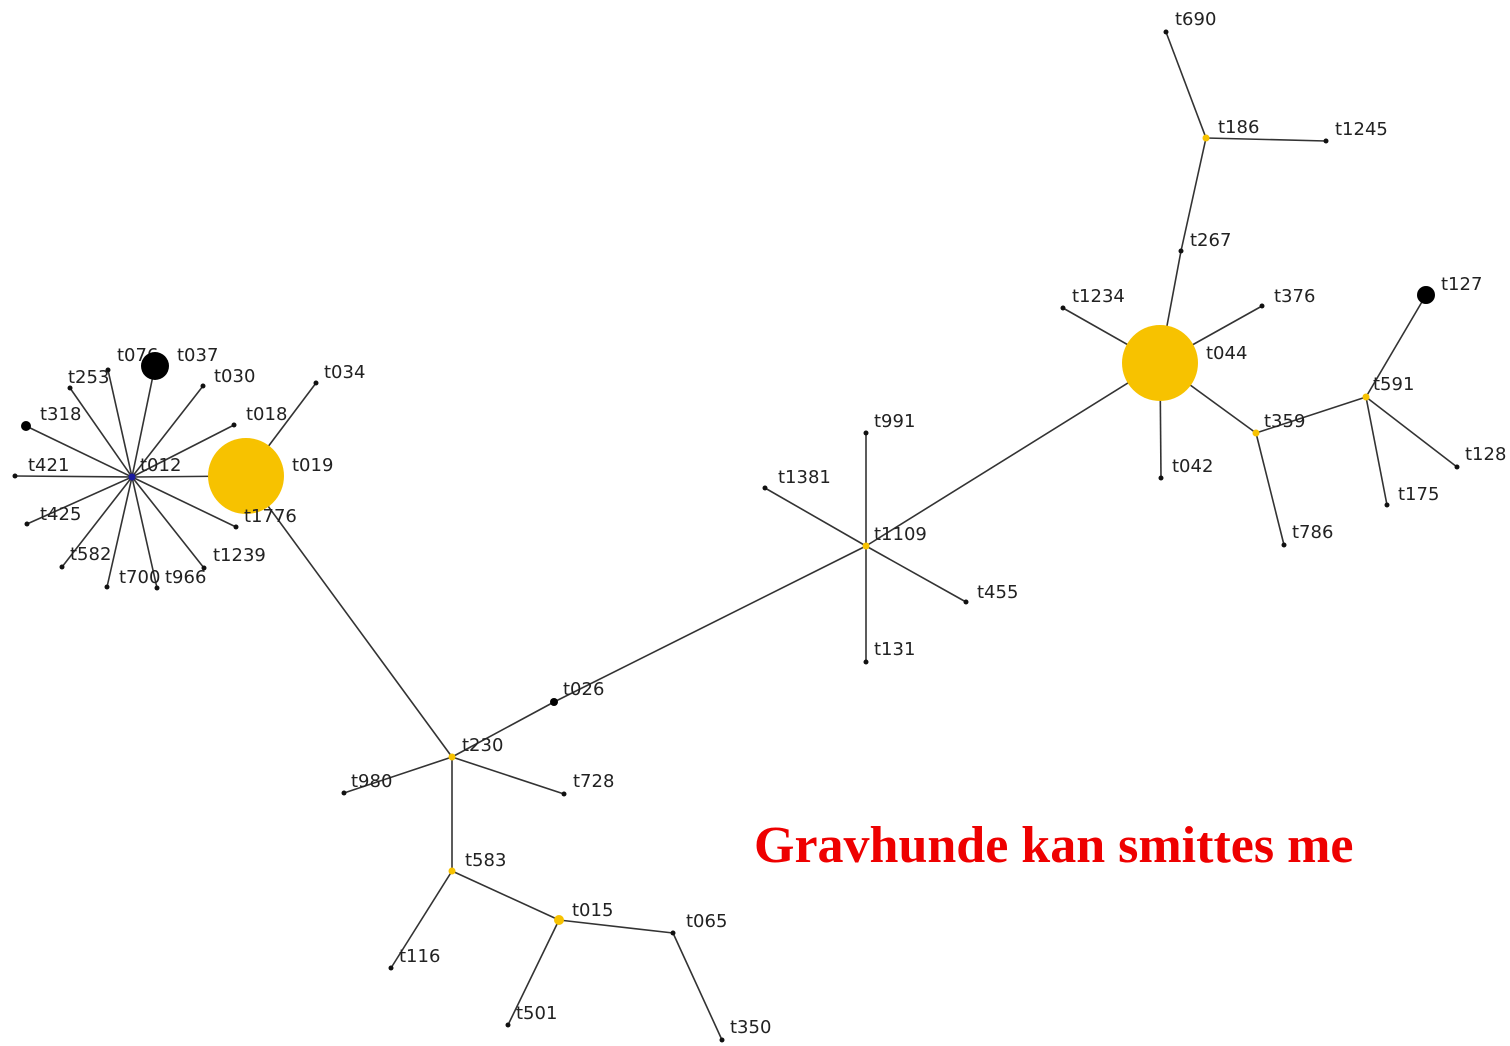 This screenshot has height=1046, width=1510. I want to click on node-label: t728, so click(593, 781).